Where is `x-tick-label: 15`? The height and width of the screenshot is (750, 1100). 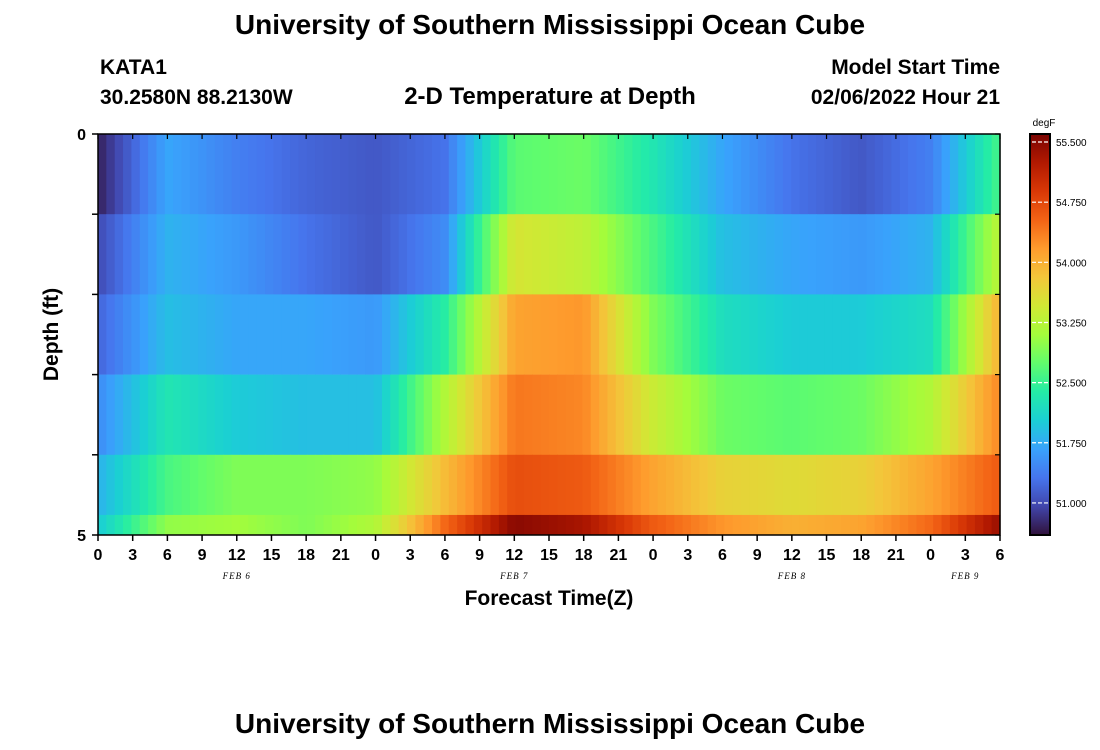 x-tick-label: 15 is located at coordinates (549, 555).